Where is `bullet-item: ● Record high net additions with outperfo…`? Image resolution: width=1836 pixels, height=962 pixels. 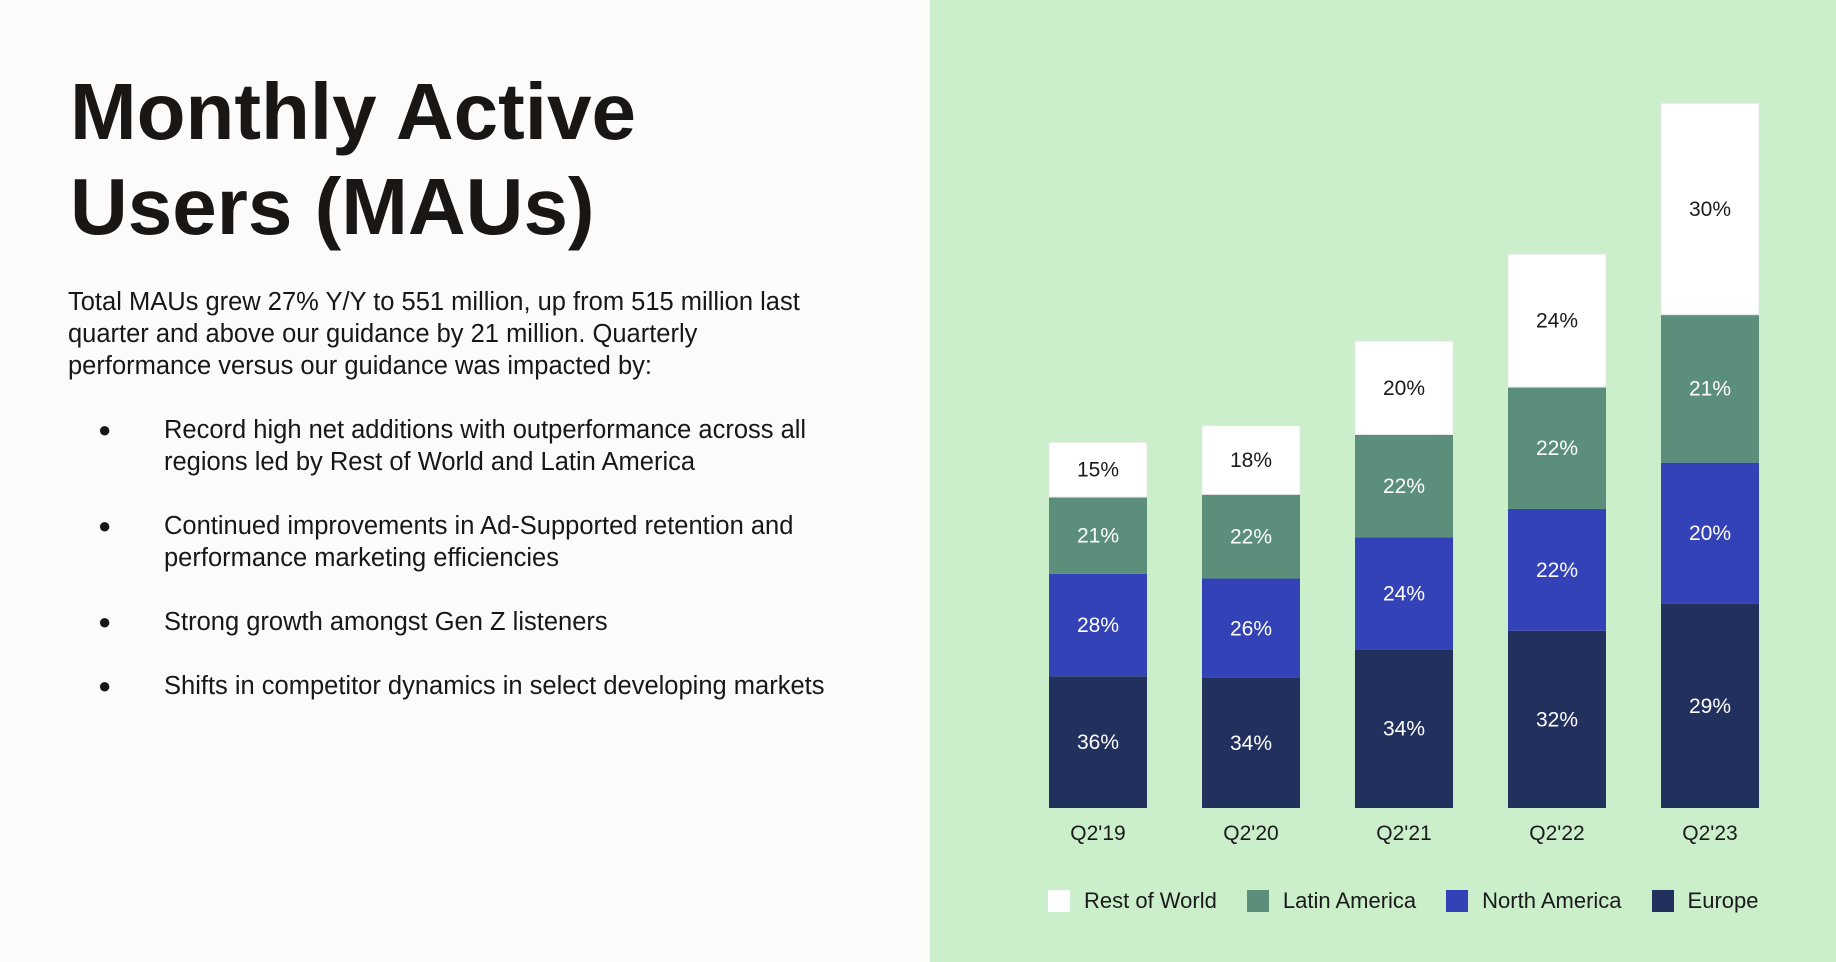
bullet-item: ● Record high net additions with outperfo… is located at coordinates (448, 446).